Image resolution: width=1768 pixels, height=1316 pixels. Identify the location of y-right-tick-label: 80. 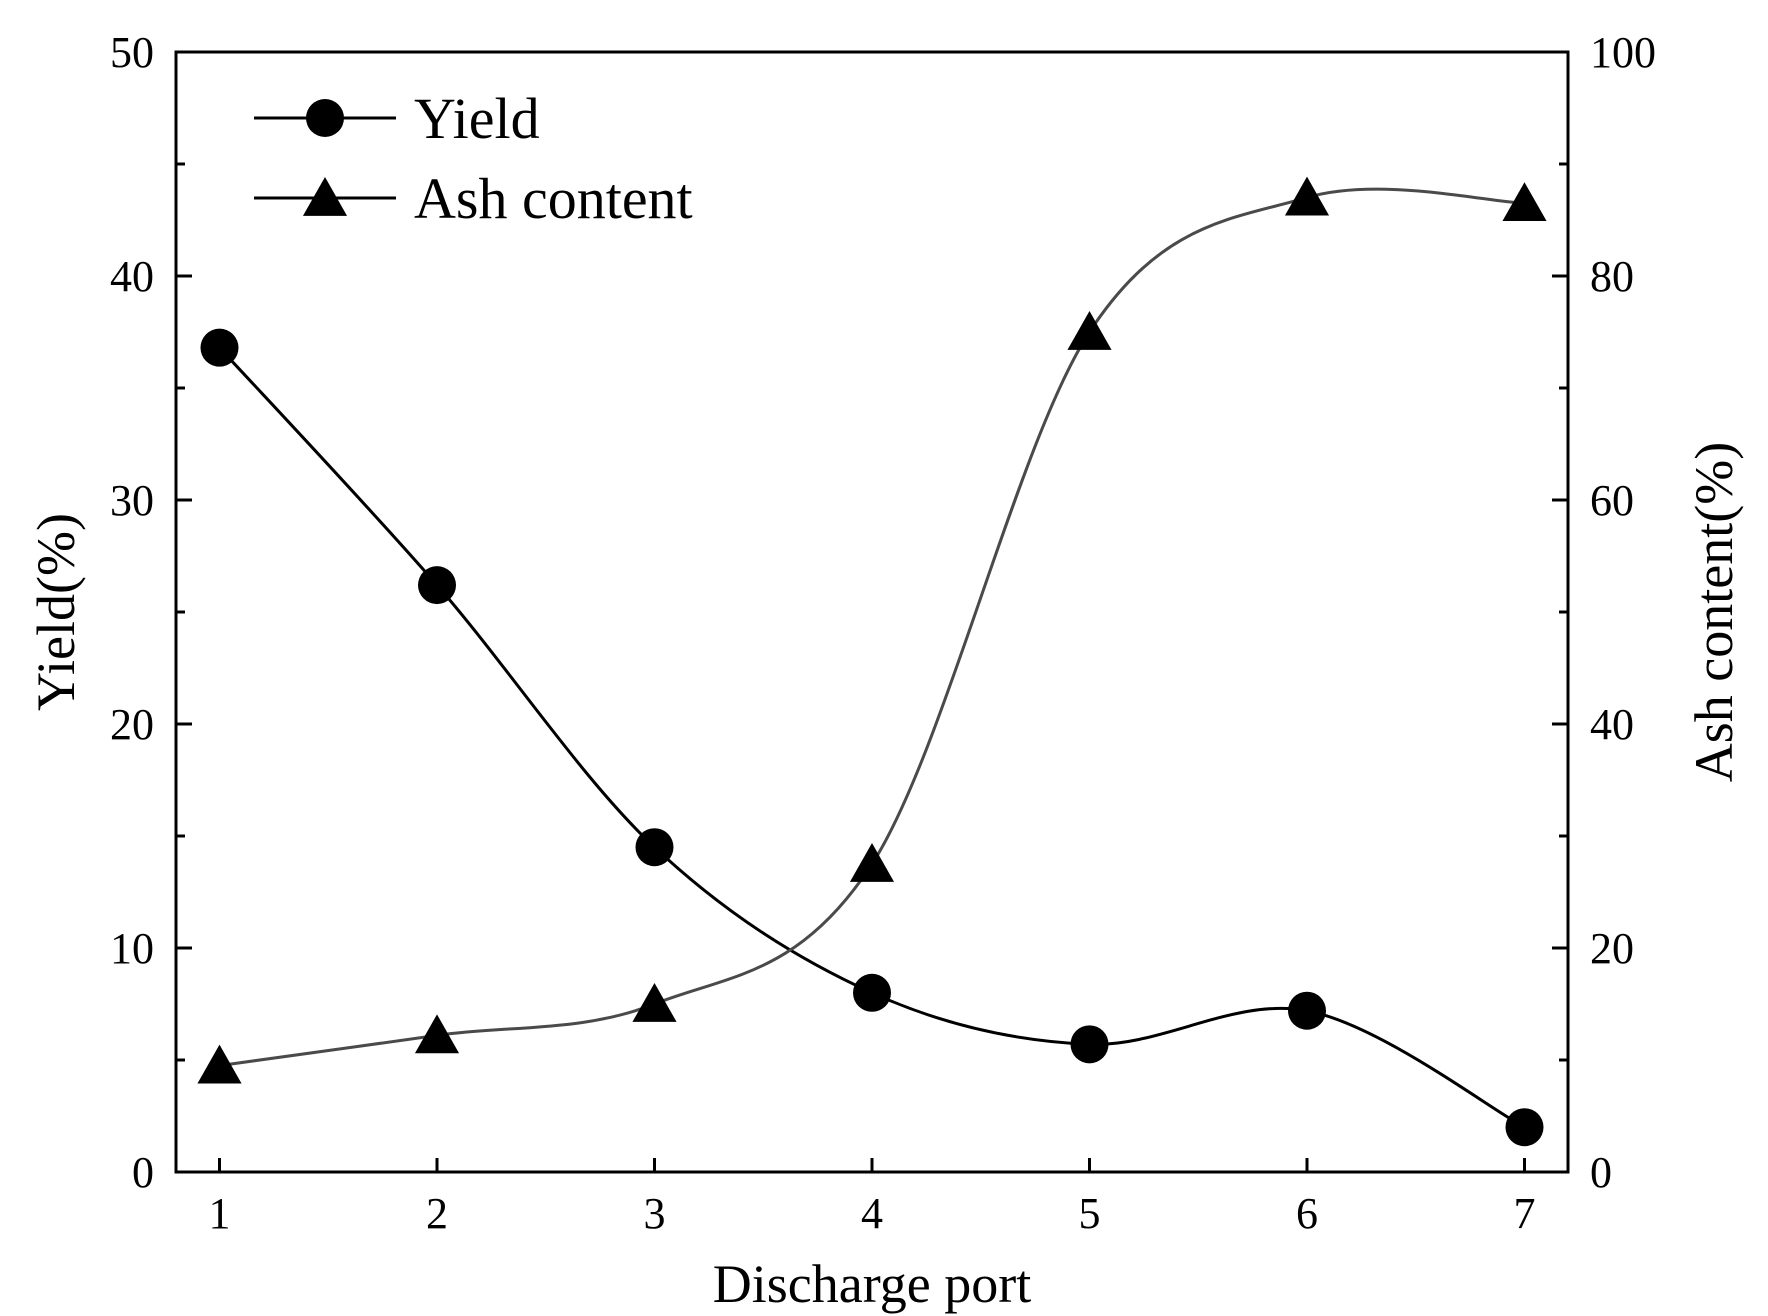
(1612, 276).